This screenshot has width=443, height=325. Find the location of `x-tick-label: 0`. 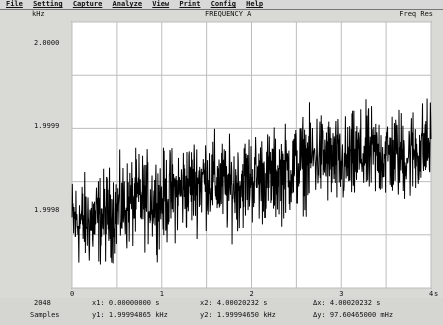

x-tick-label: 0 is located at coordinates (72, 294).